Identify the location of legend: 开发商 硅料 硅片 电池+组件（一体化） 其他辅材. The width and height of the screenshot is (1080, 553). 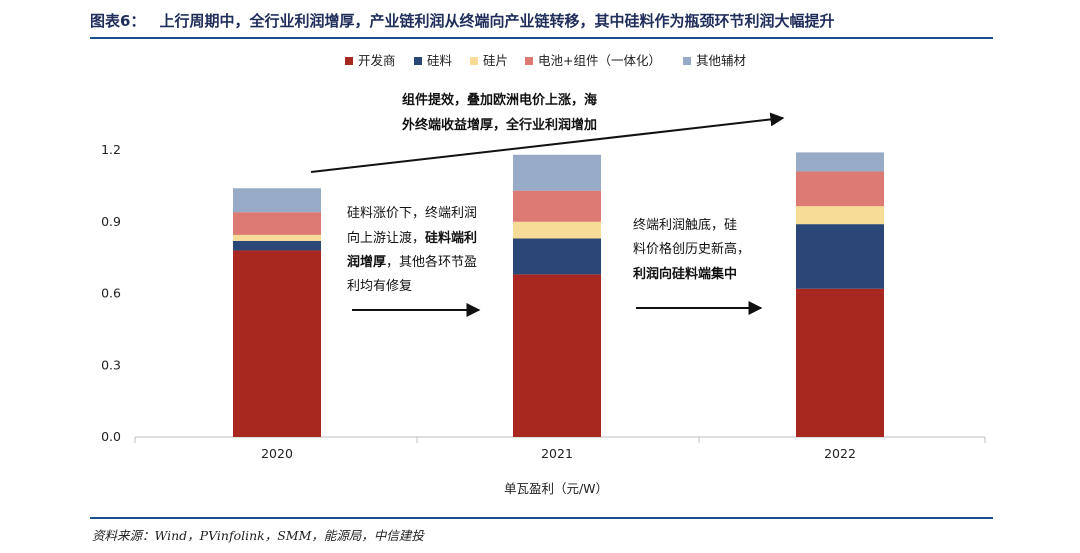
(545, 60).